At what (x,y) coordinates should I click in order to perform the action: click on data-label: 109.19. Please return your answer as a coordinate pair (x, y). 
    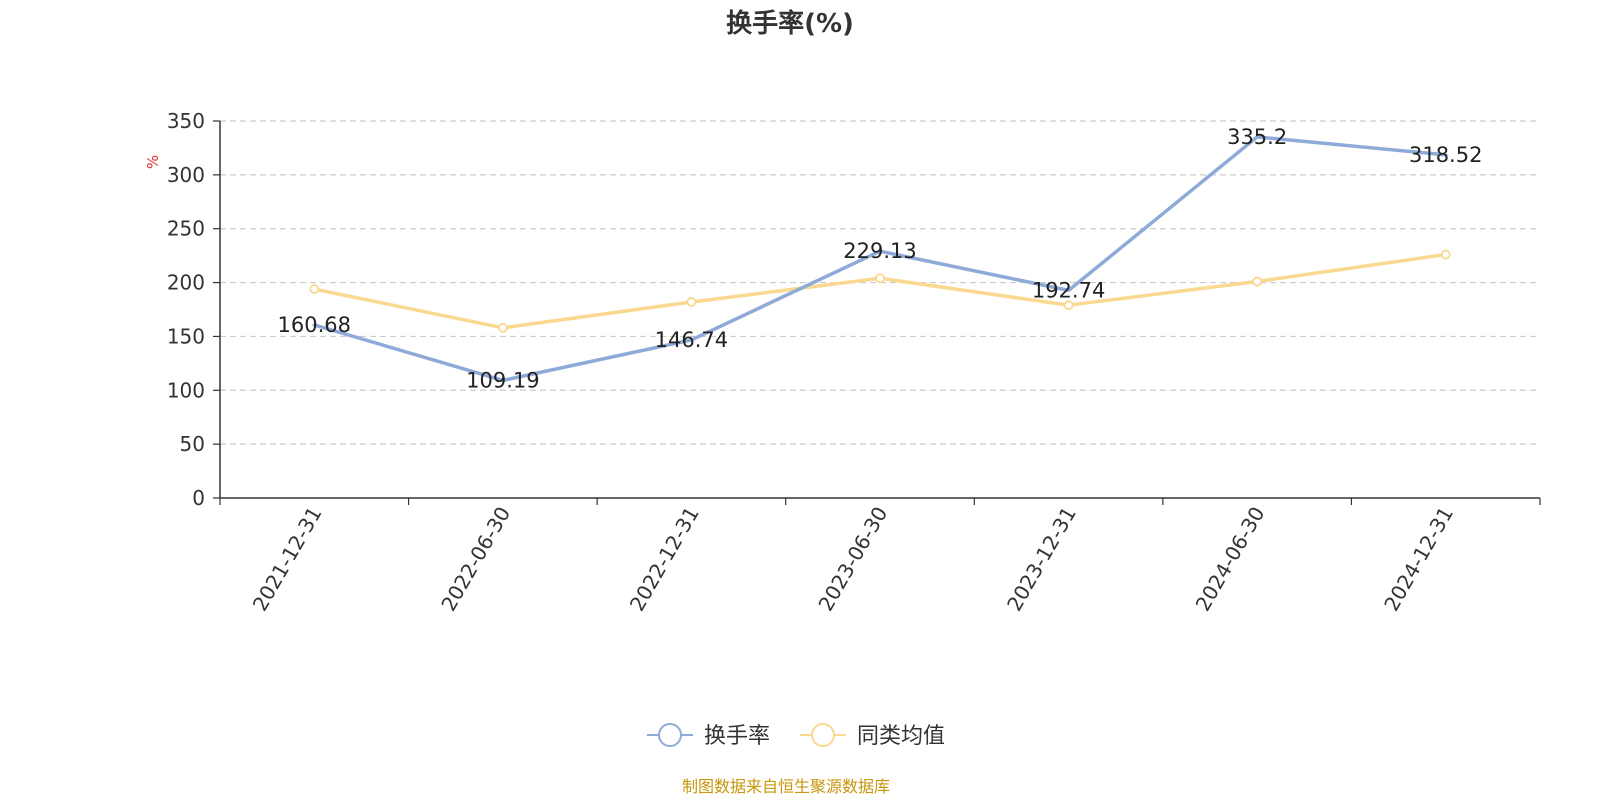
    Looking at the image, I should click on (502, 380).